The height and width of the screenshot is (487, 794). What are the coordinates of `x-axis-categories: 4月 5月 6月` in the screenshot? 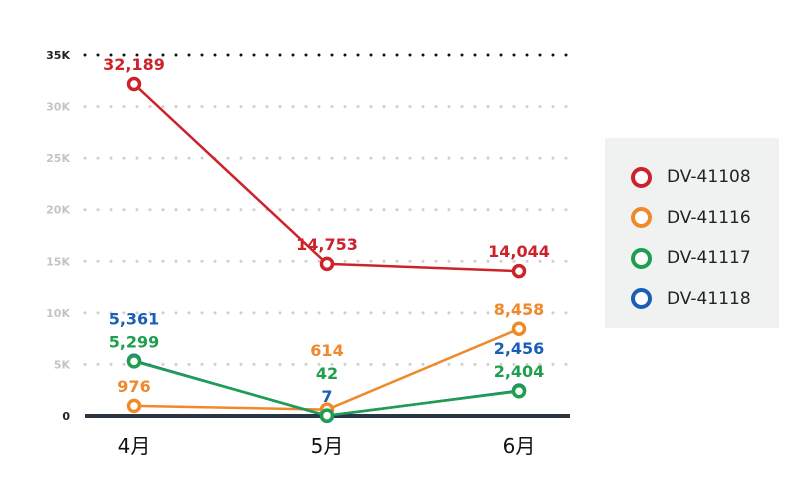 It's located at (327, 446).